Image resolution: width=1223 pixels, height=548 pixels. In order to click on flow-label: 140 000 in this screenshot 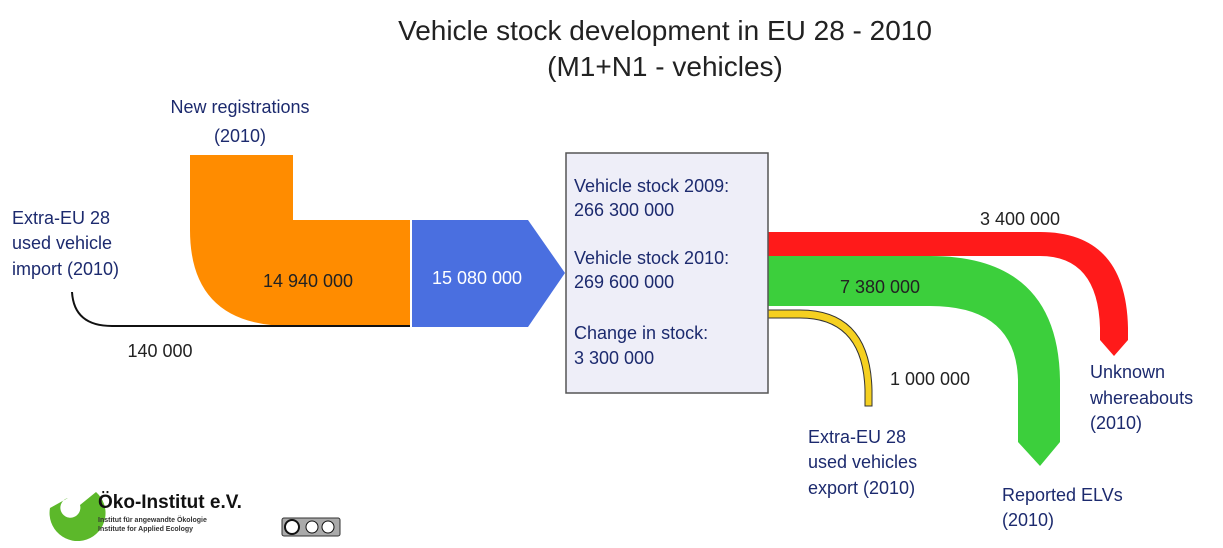, I will do `click(159, 351)`.